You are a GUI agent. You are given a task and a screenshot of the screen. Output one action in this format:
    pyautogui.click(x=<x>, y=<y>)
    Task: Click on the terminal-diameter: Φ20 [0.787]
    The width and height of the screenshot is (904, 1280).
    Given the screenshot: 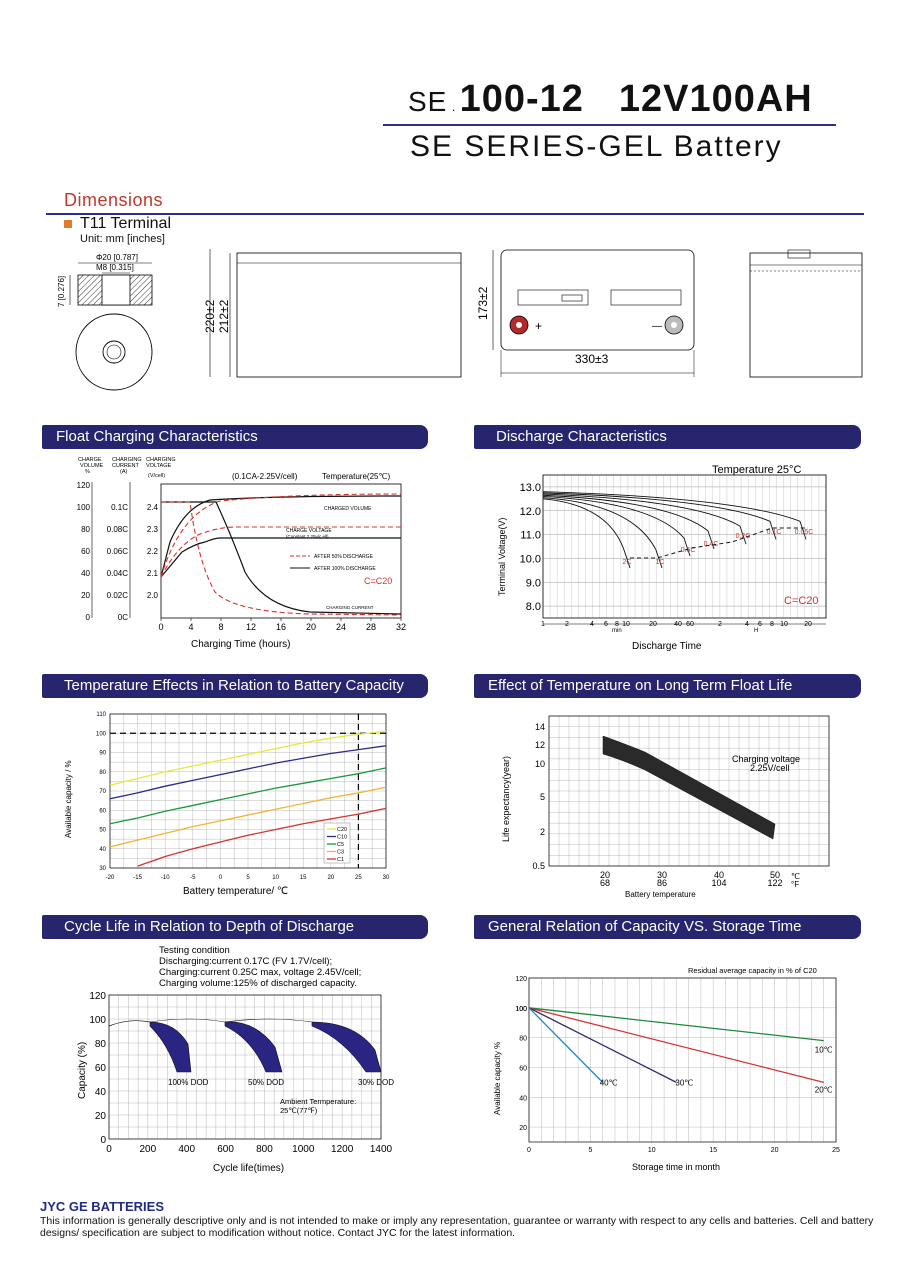 What is the action you would take?
    pyautogui.click(x=117, y=257)
    